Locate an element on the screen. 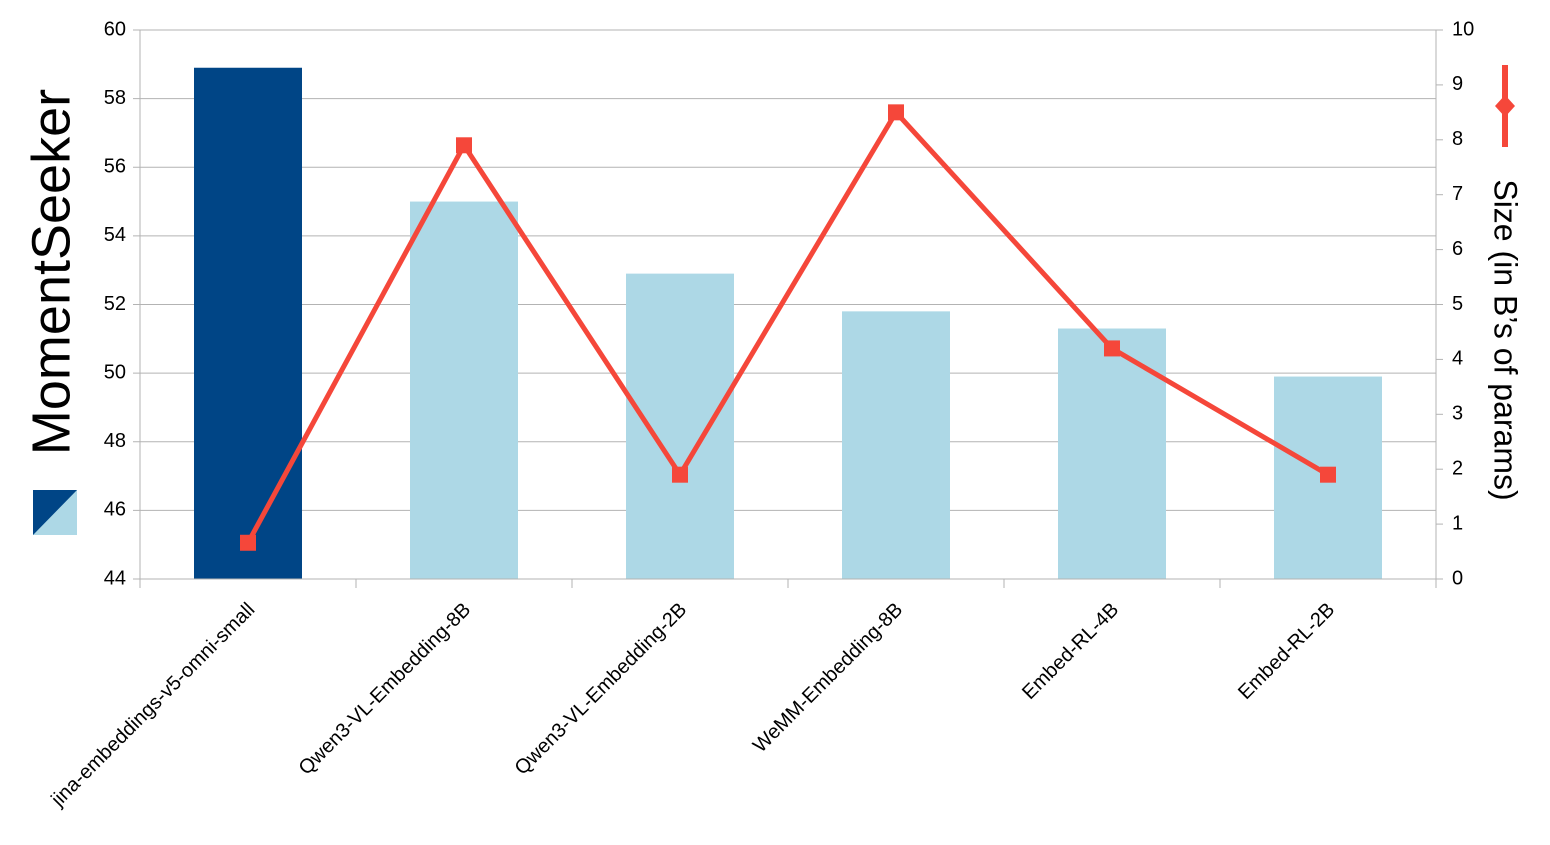 The image size is (1550, 845). y-axis-title: MomentSeeker is located at coordinates (51, 272).